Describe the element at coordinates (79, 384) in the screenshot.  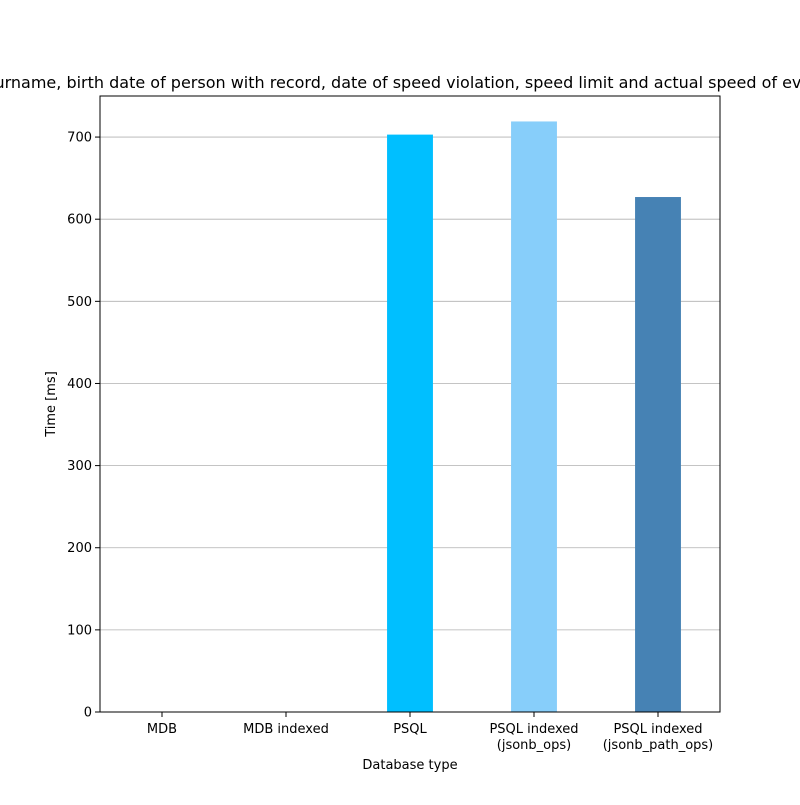
I see `y-tick-label: 400` at that location.